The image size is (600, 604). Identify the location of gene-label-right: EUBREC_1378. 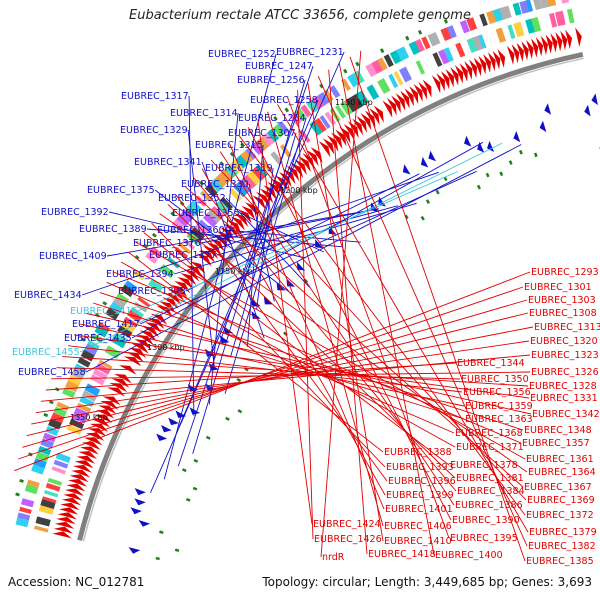
(484, 465).